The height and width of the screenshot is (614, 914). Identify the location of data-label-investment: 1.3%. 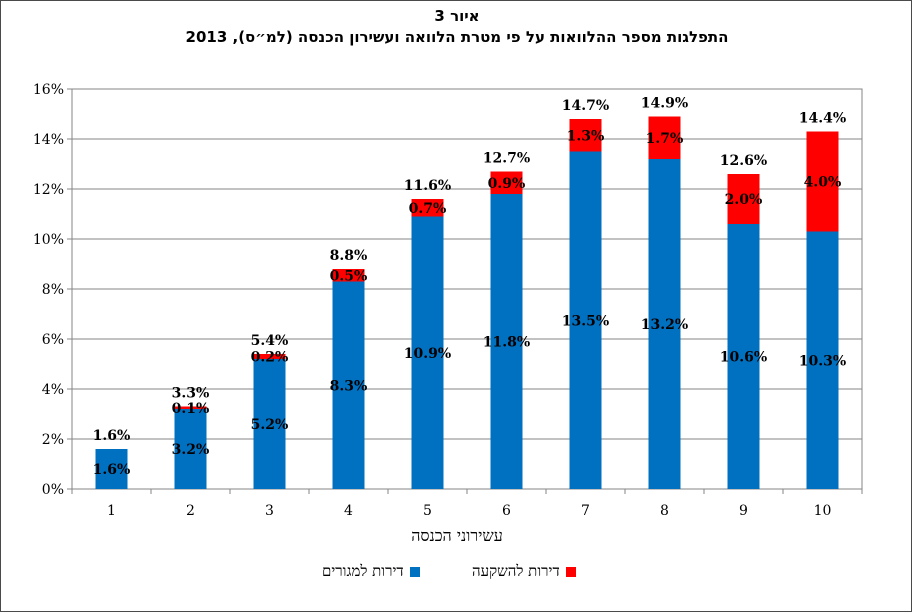
(586, 136).